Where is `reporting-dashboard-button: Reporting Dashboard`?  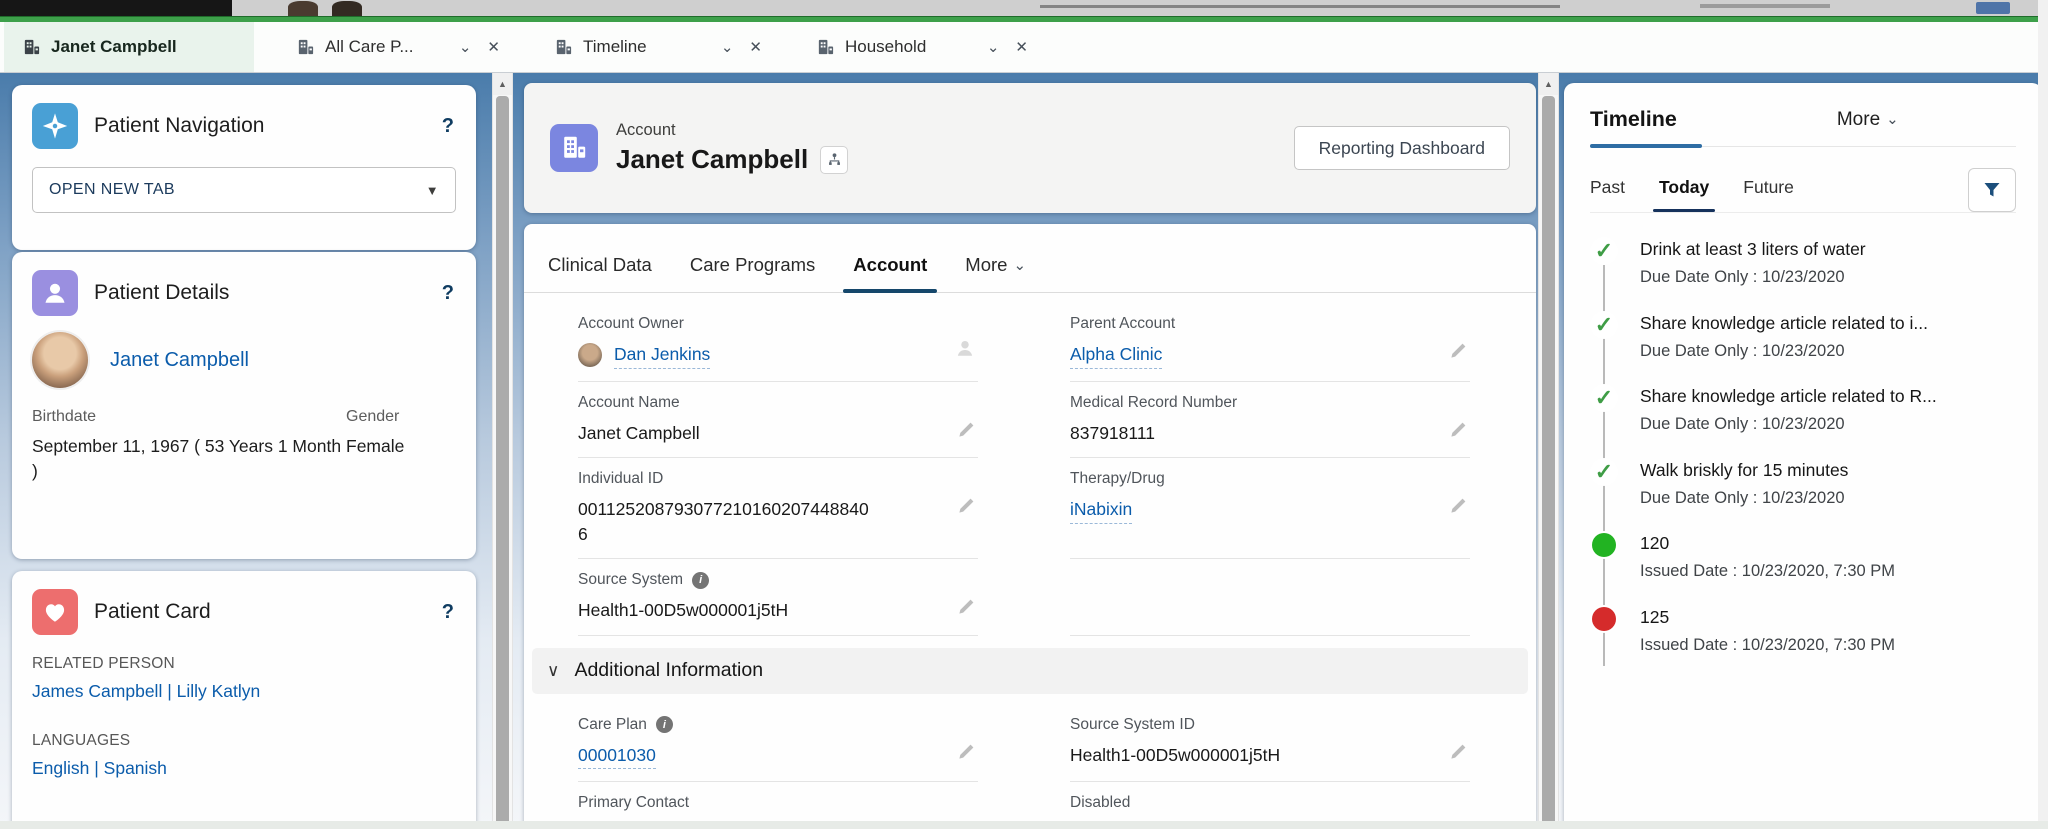 reporting-dashboard-button: Reporting Dashboard is located at coordinates (1401, 148).